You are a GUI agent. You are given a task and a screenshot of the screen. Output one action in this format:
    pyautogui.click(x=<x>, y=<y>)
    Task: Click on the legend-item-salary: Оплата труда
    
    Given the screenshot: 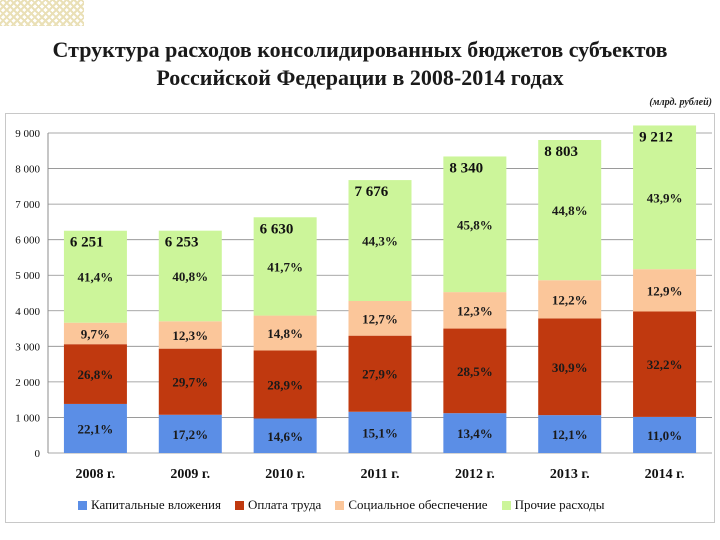 What is the action you would take?
    pyautogui.click(x=278, y=505)
    